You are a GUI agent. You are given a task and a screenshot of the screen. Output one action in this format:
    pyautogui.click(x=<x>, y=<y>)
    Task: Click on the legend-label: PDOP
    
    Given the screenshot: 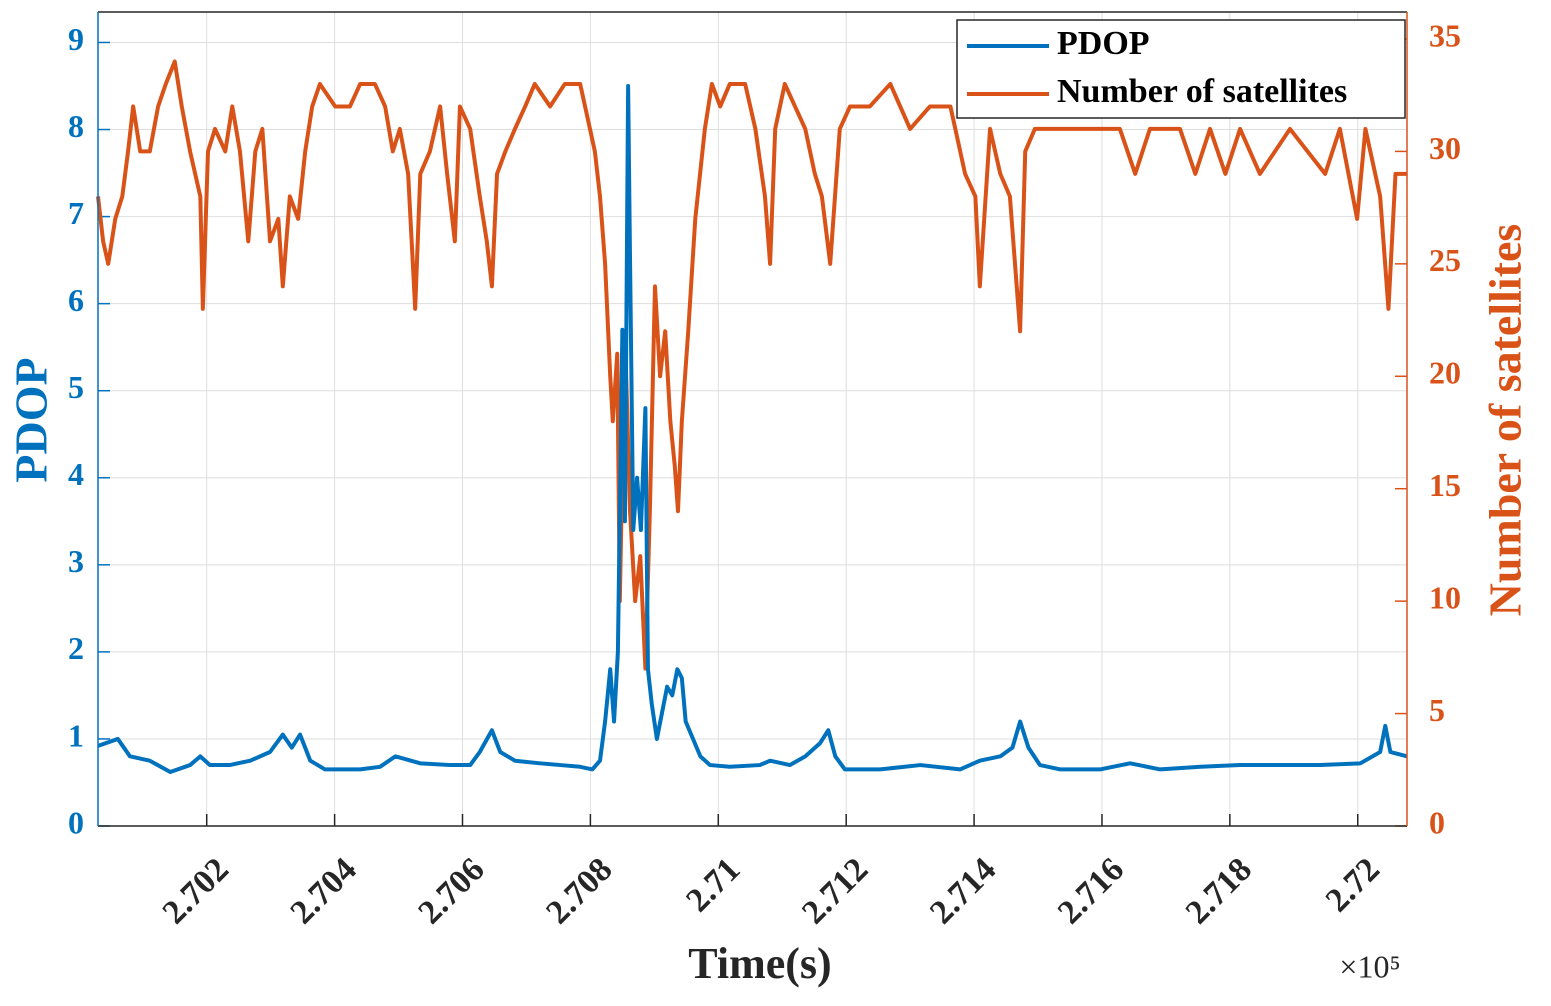 What is the action you would take?
    pyautogui.click(x=1103, y=43)
    